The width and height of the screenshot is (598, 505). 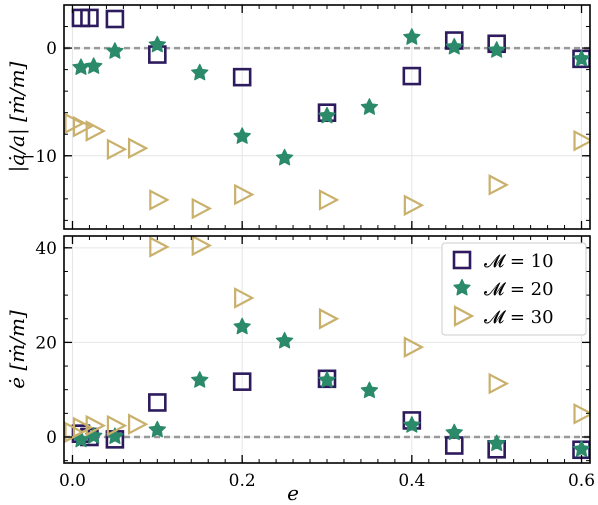 What do you see at coordinates (519, 289) in the screenshot?
I see `legend-entry-label: 𝓜 = 20` at bounding box center [519, 289].